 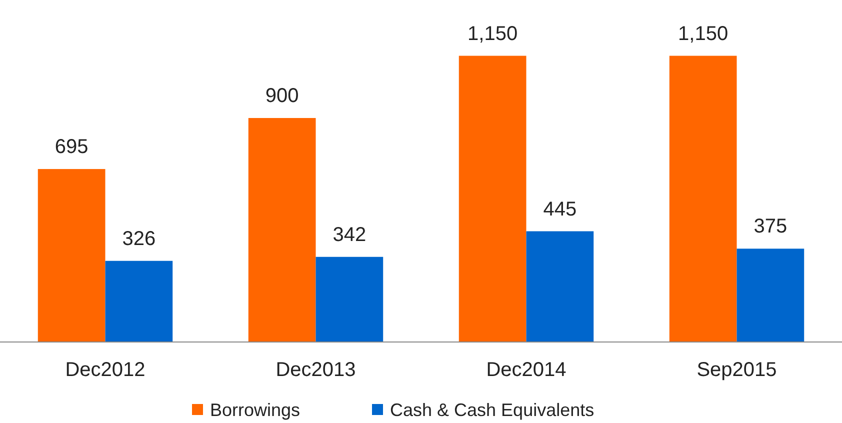 I want to click on data-label: 342, so click(x=349, y=235).